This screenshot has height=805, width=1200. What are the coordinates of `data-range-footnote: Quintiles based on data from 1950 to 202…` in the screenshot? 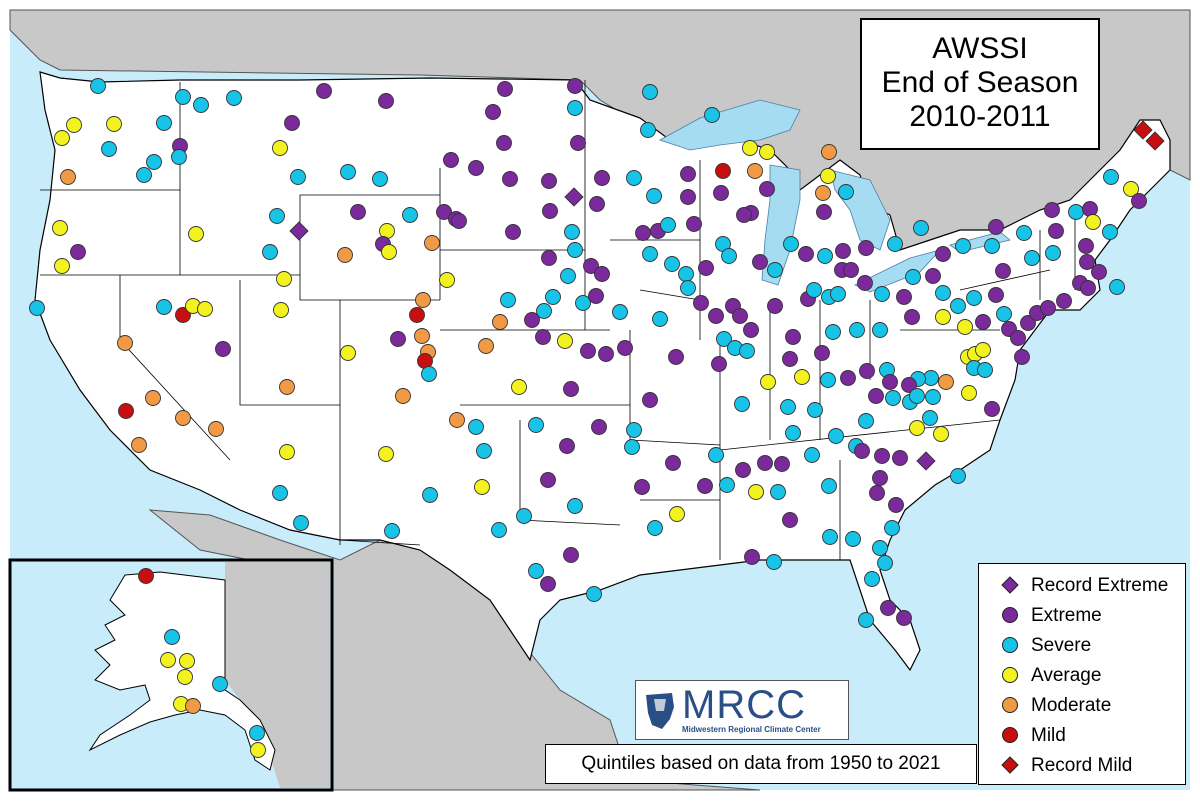 It's located at (761, 764).